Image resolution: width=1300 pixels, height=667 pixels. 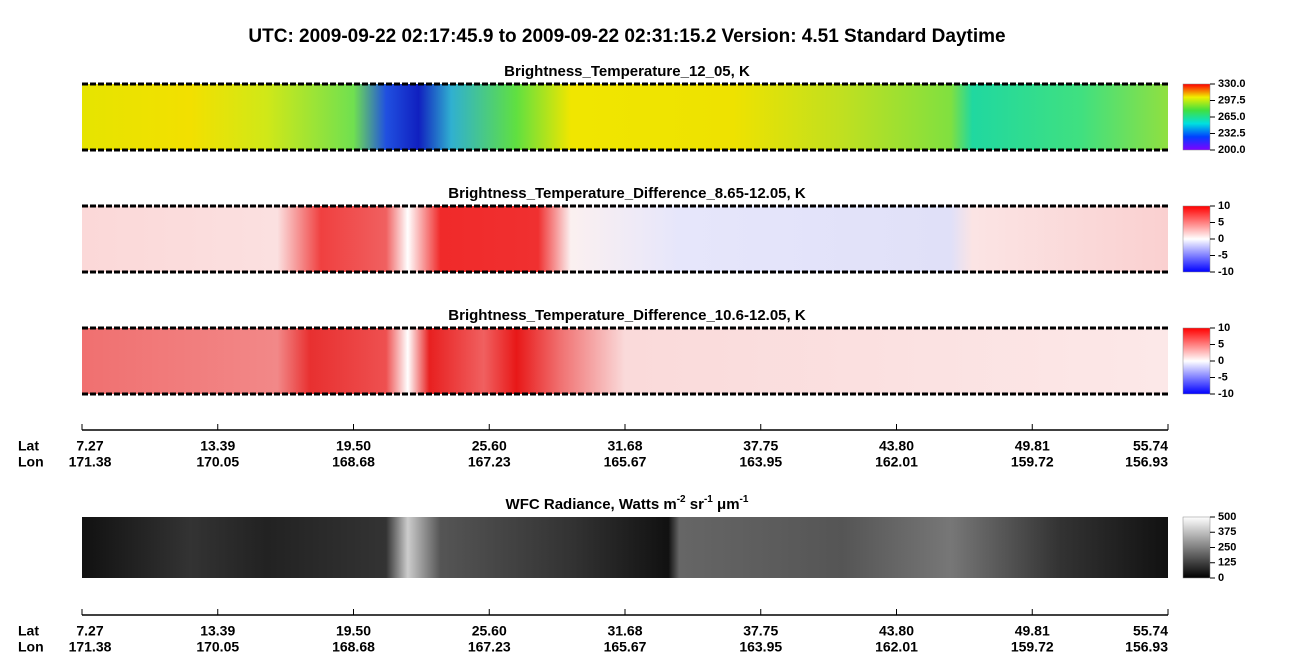 I want to click on colorbar-label: 297.5, so click(x=1232, y=100).